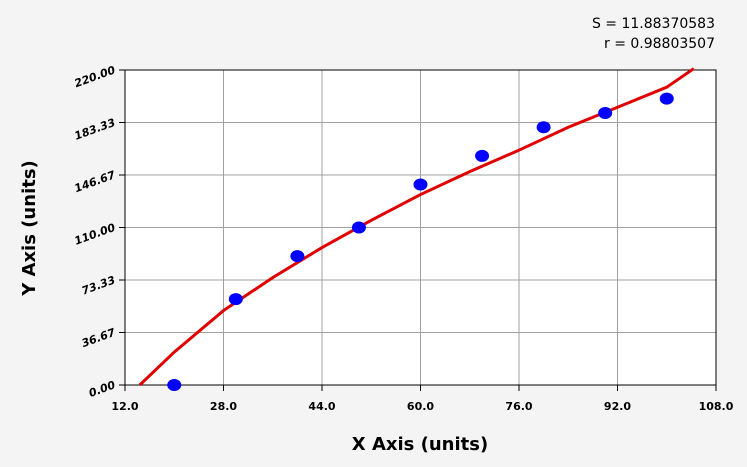  What do you see at coordinates (617, 406) in the screenshot?
I see `x-tick-label: 92.0` at bounding box center [617, 406].